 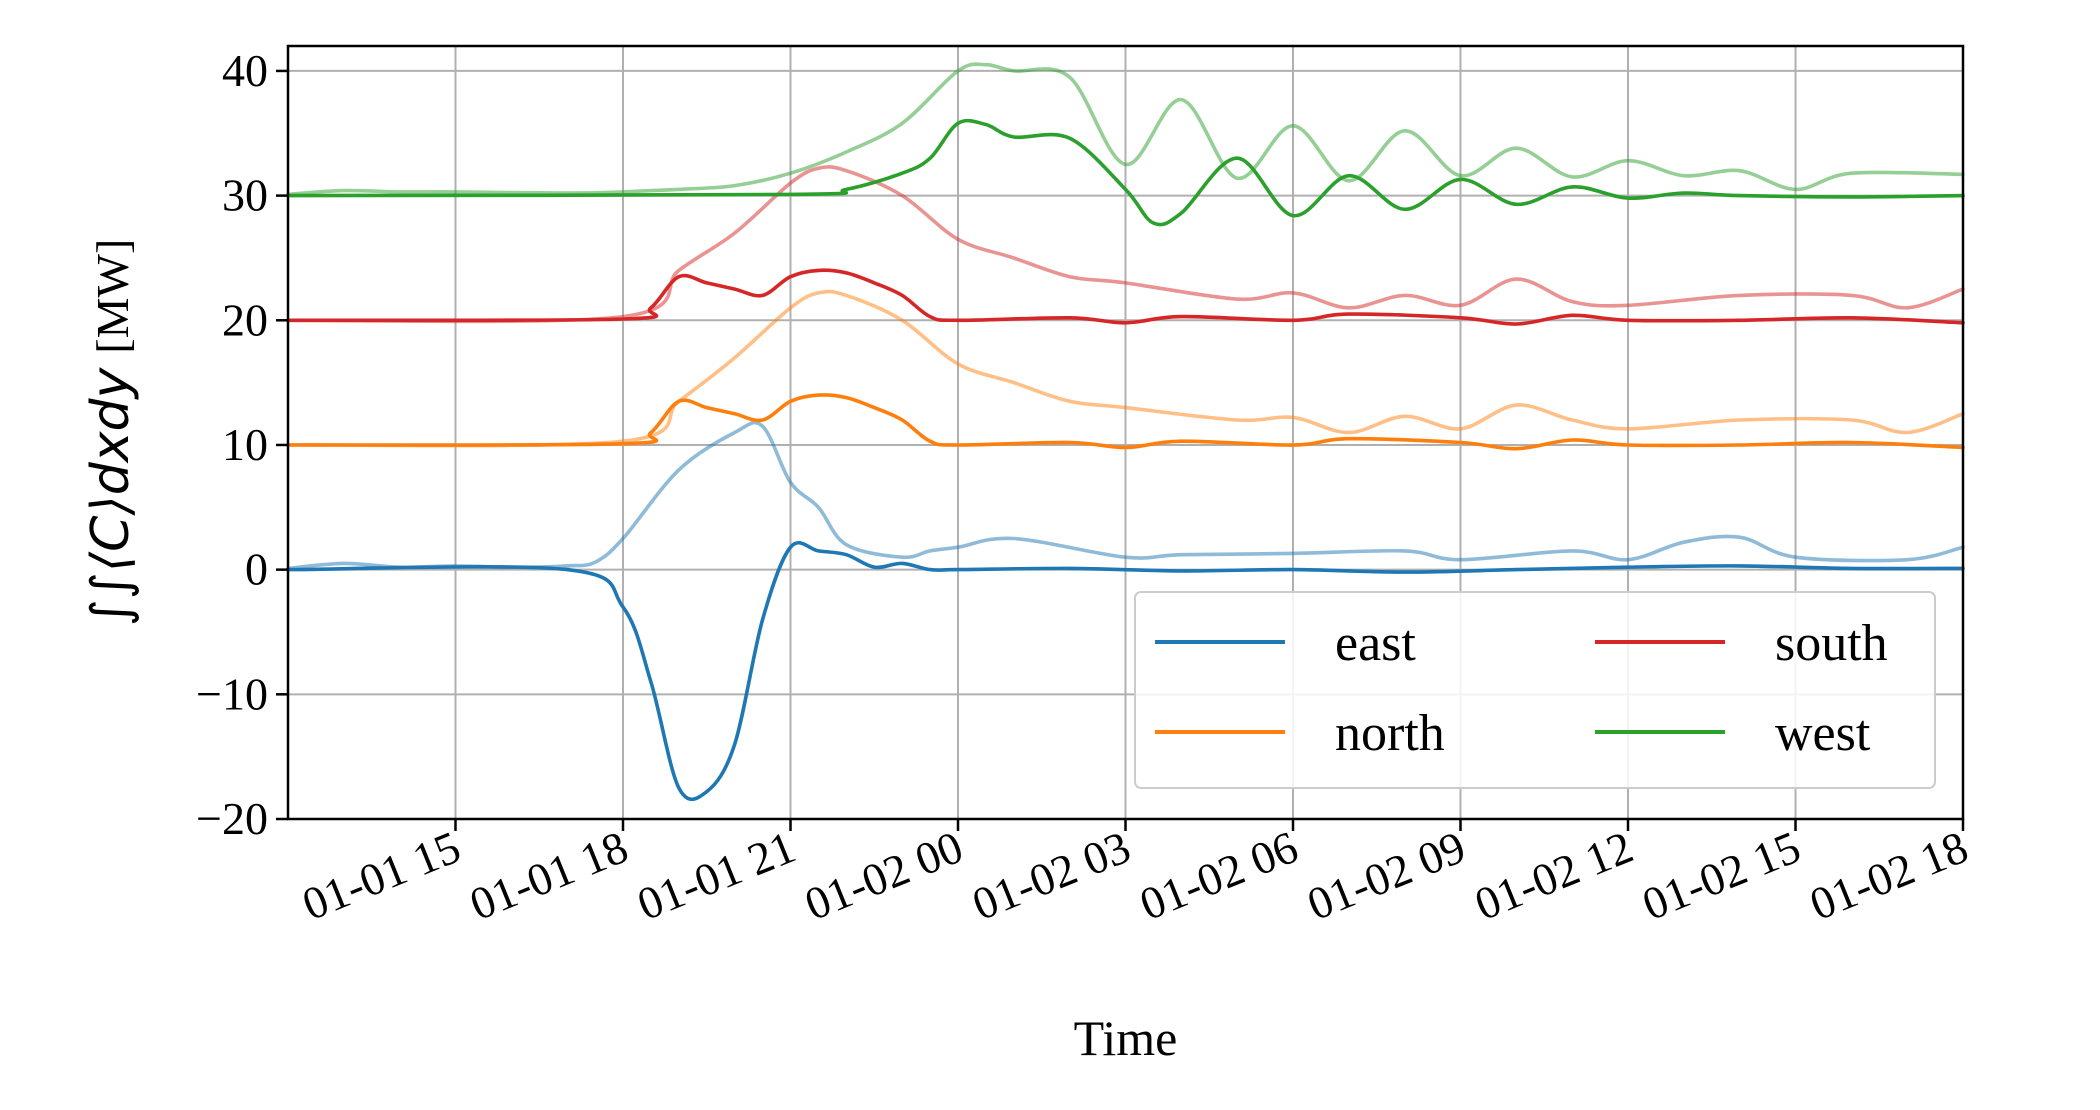 What do you see at coordinates (112, 296) in the screenshot?
I see `y-axis-label-unit: [MW]` at bounding box center [112, 296].